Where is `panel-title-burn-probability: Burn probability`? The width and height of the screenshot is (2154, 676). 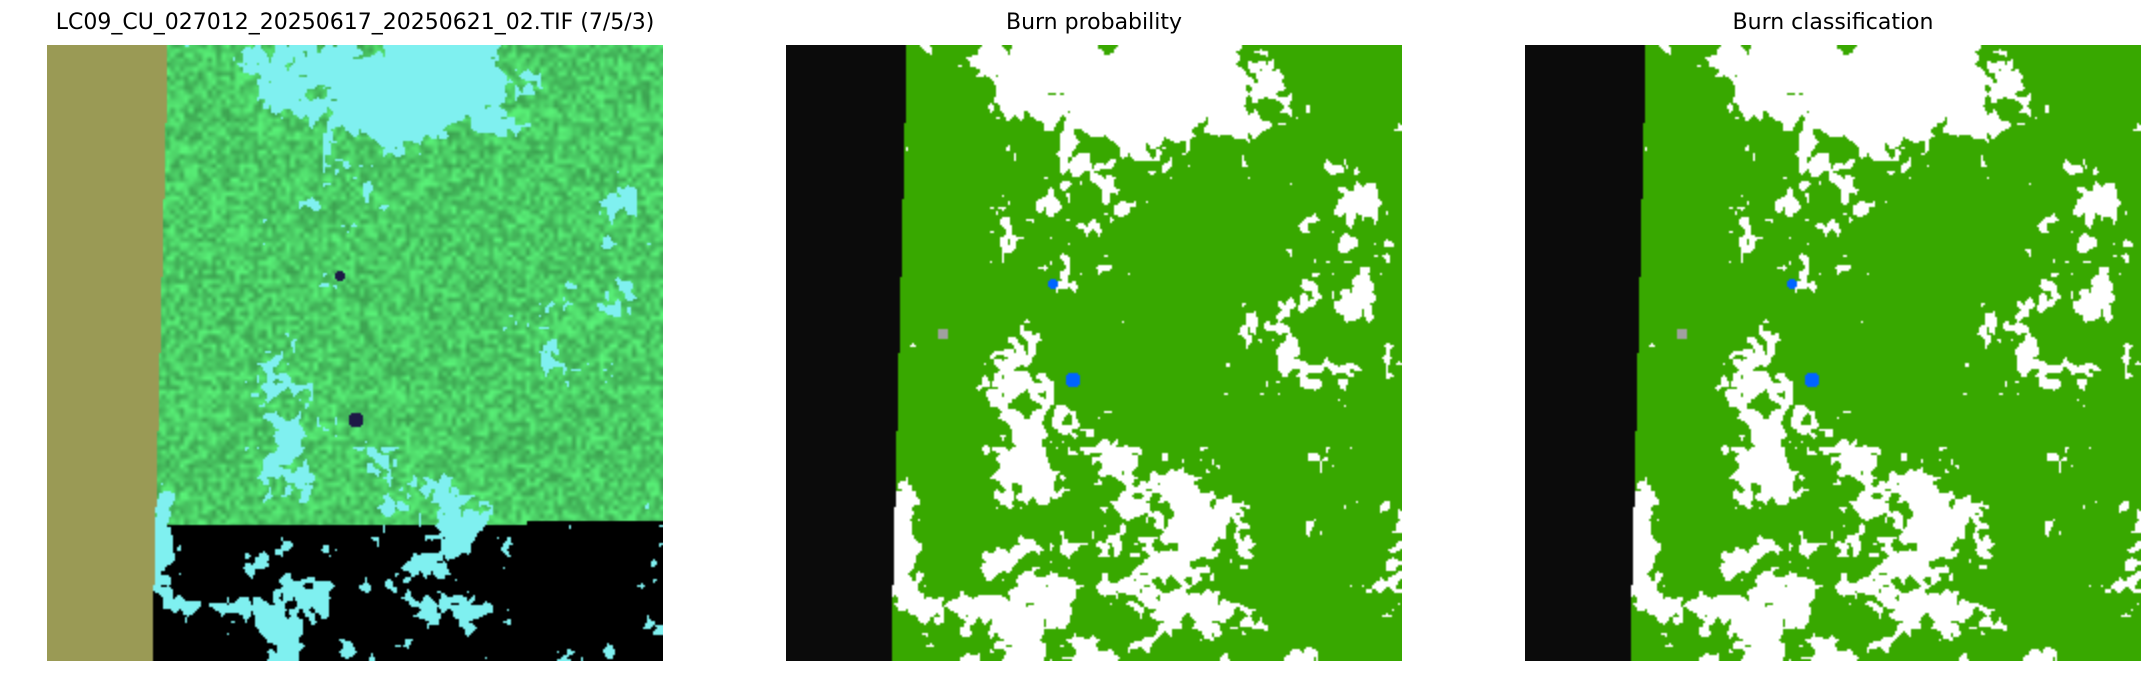
panel-title-burn-probability: Burn probability is located at coordinates (1094, 22).